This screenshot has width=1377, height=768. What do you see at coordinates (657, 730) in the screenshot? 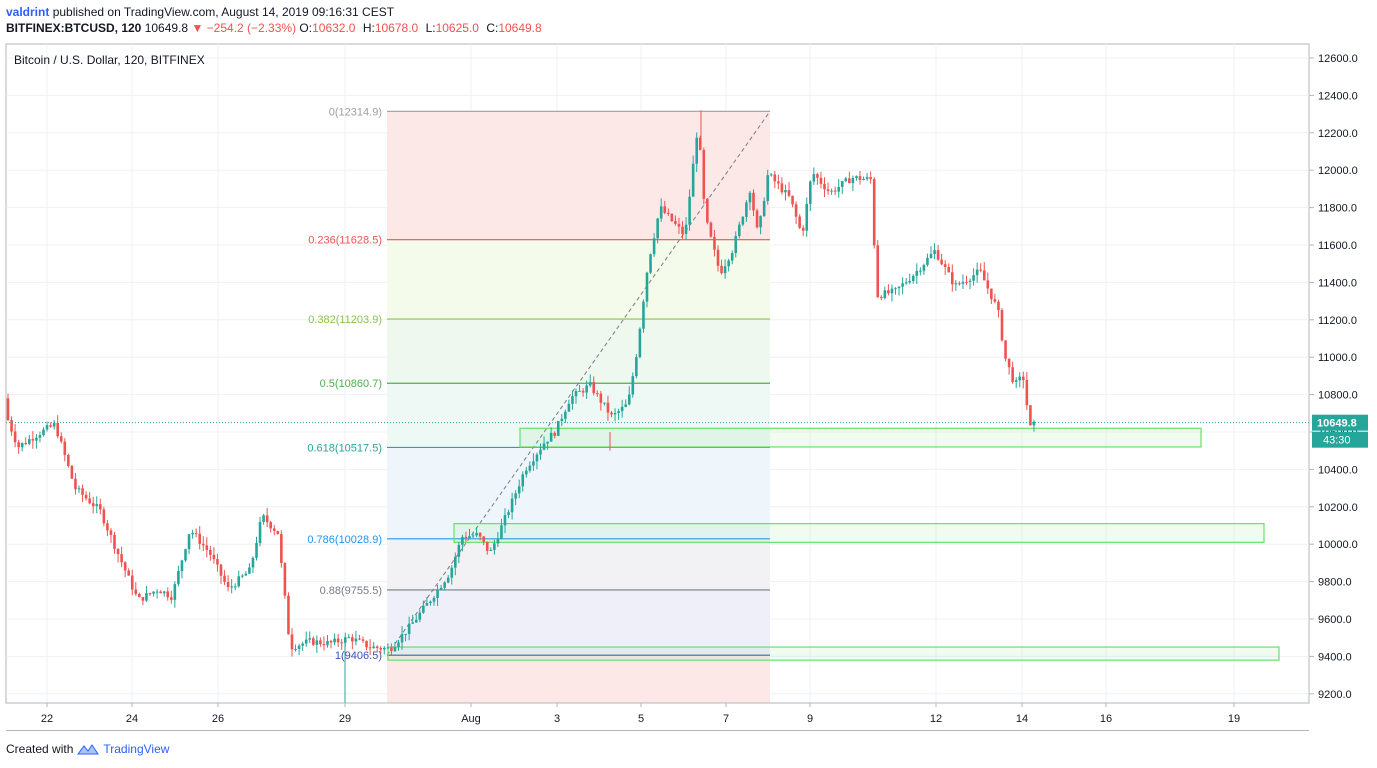
I see `time-axis-bottom` at bounding box center [657, 730].